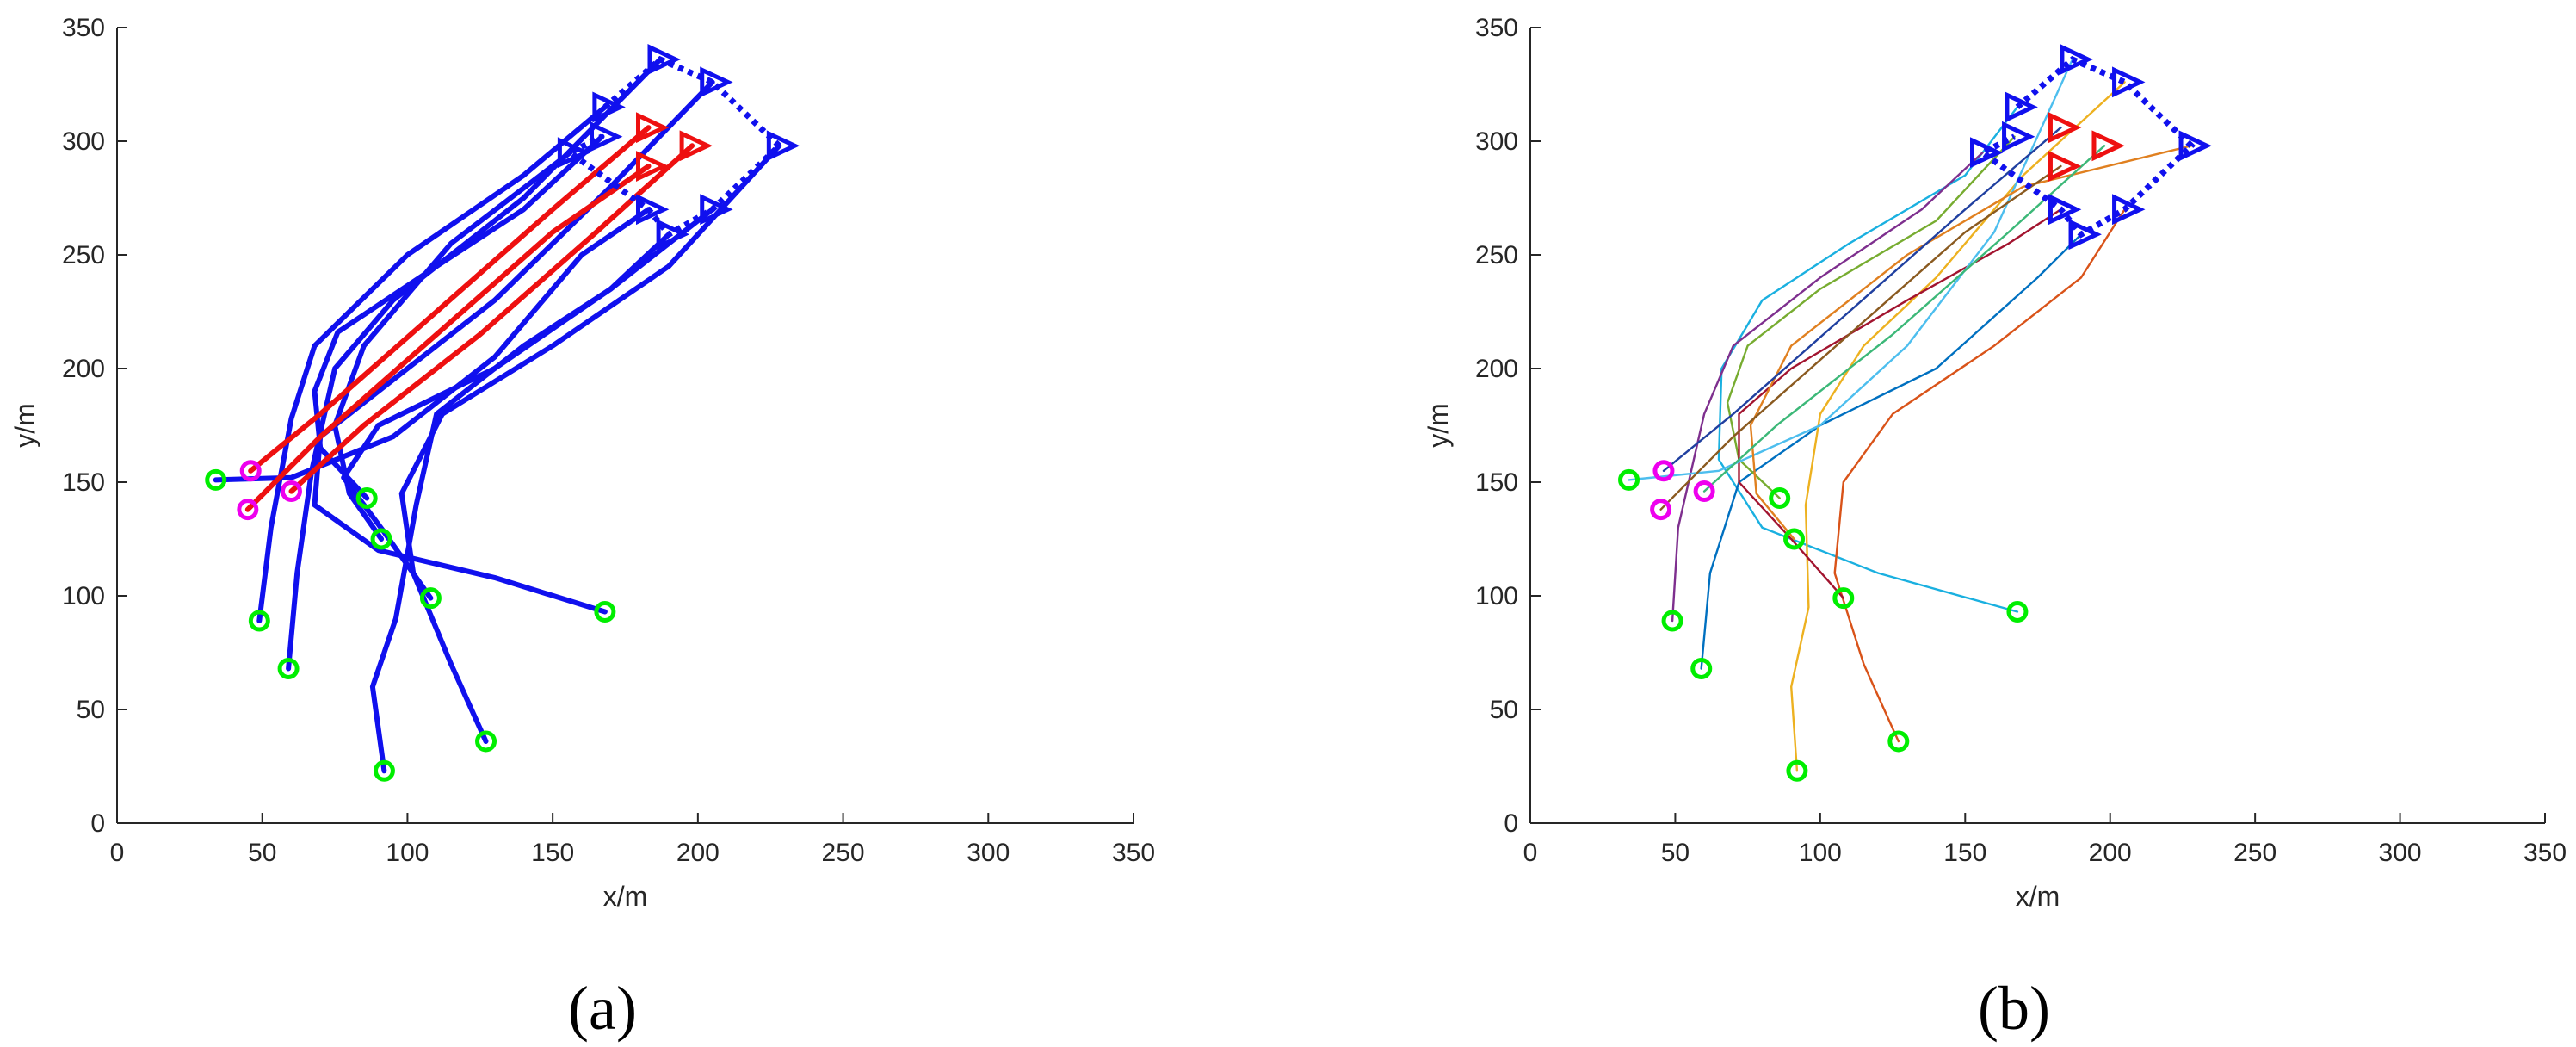 The image size is (2576, 1047). I want to click on x-tick-label: 100, so click(407, 853).